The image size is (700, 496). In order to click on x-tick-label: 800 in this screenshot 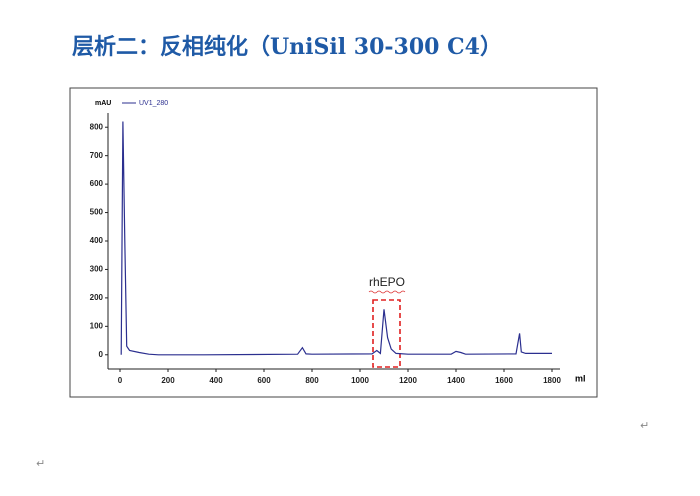, I will do `click(312, 380)`.